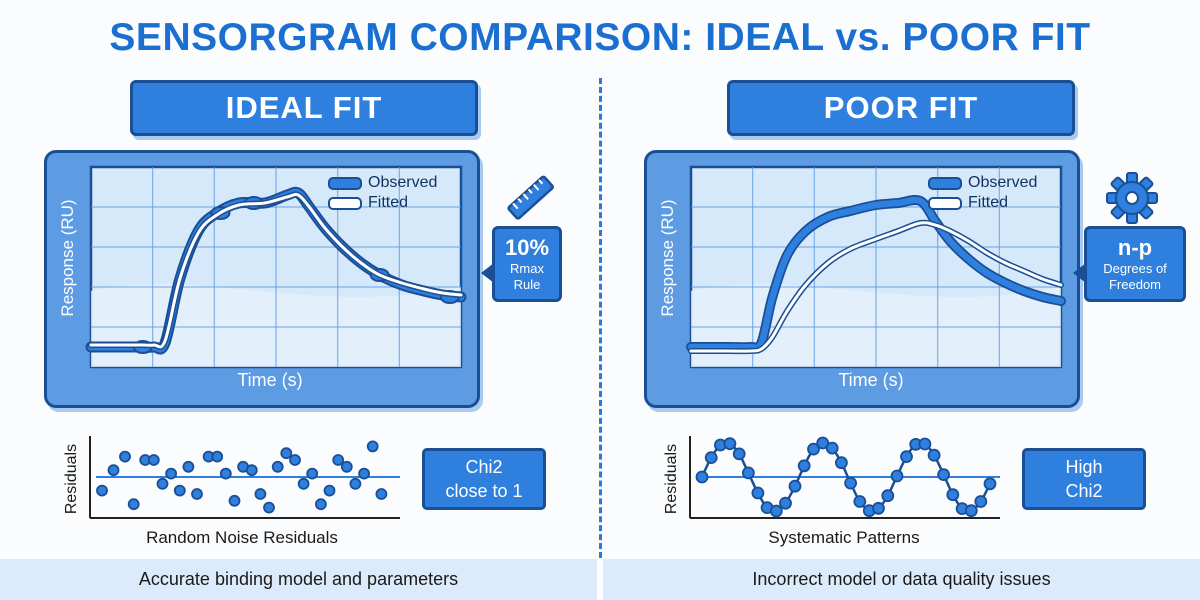 The width and height of the screenshot is (1200, 600). What do you see at coordinates (1084, 491) in the screenshot?
I see `stat-line2: Chi2` at bounding box center [1084, 491].